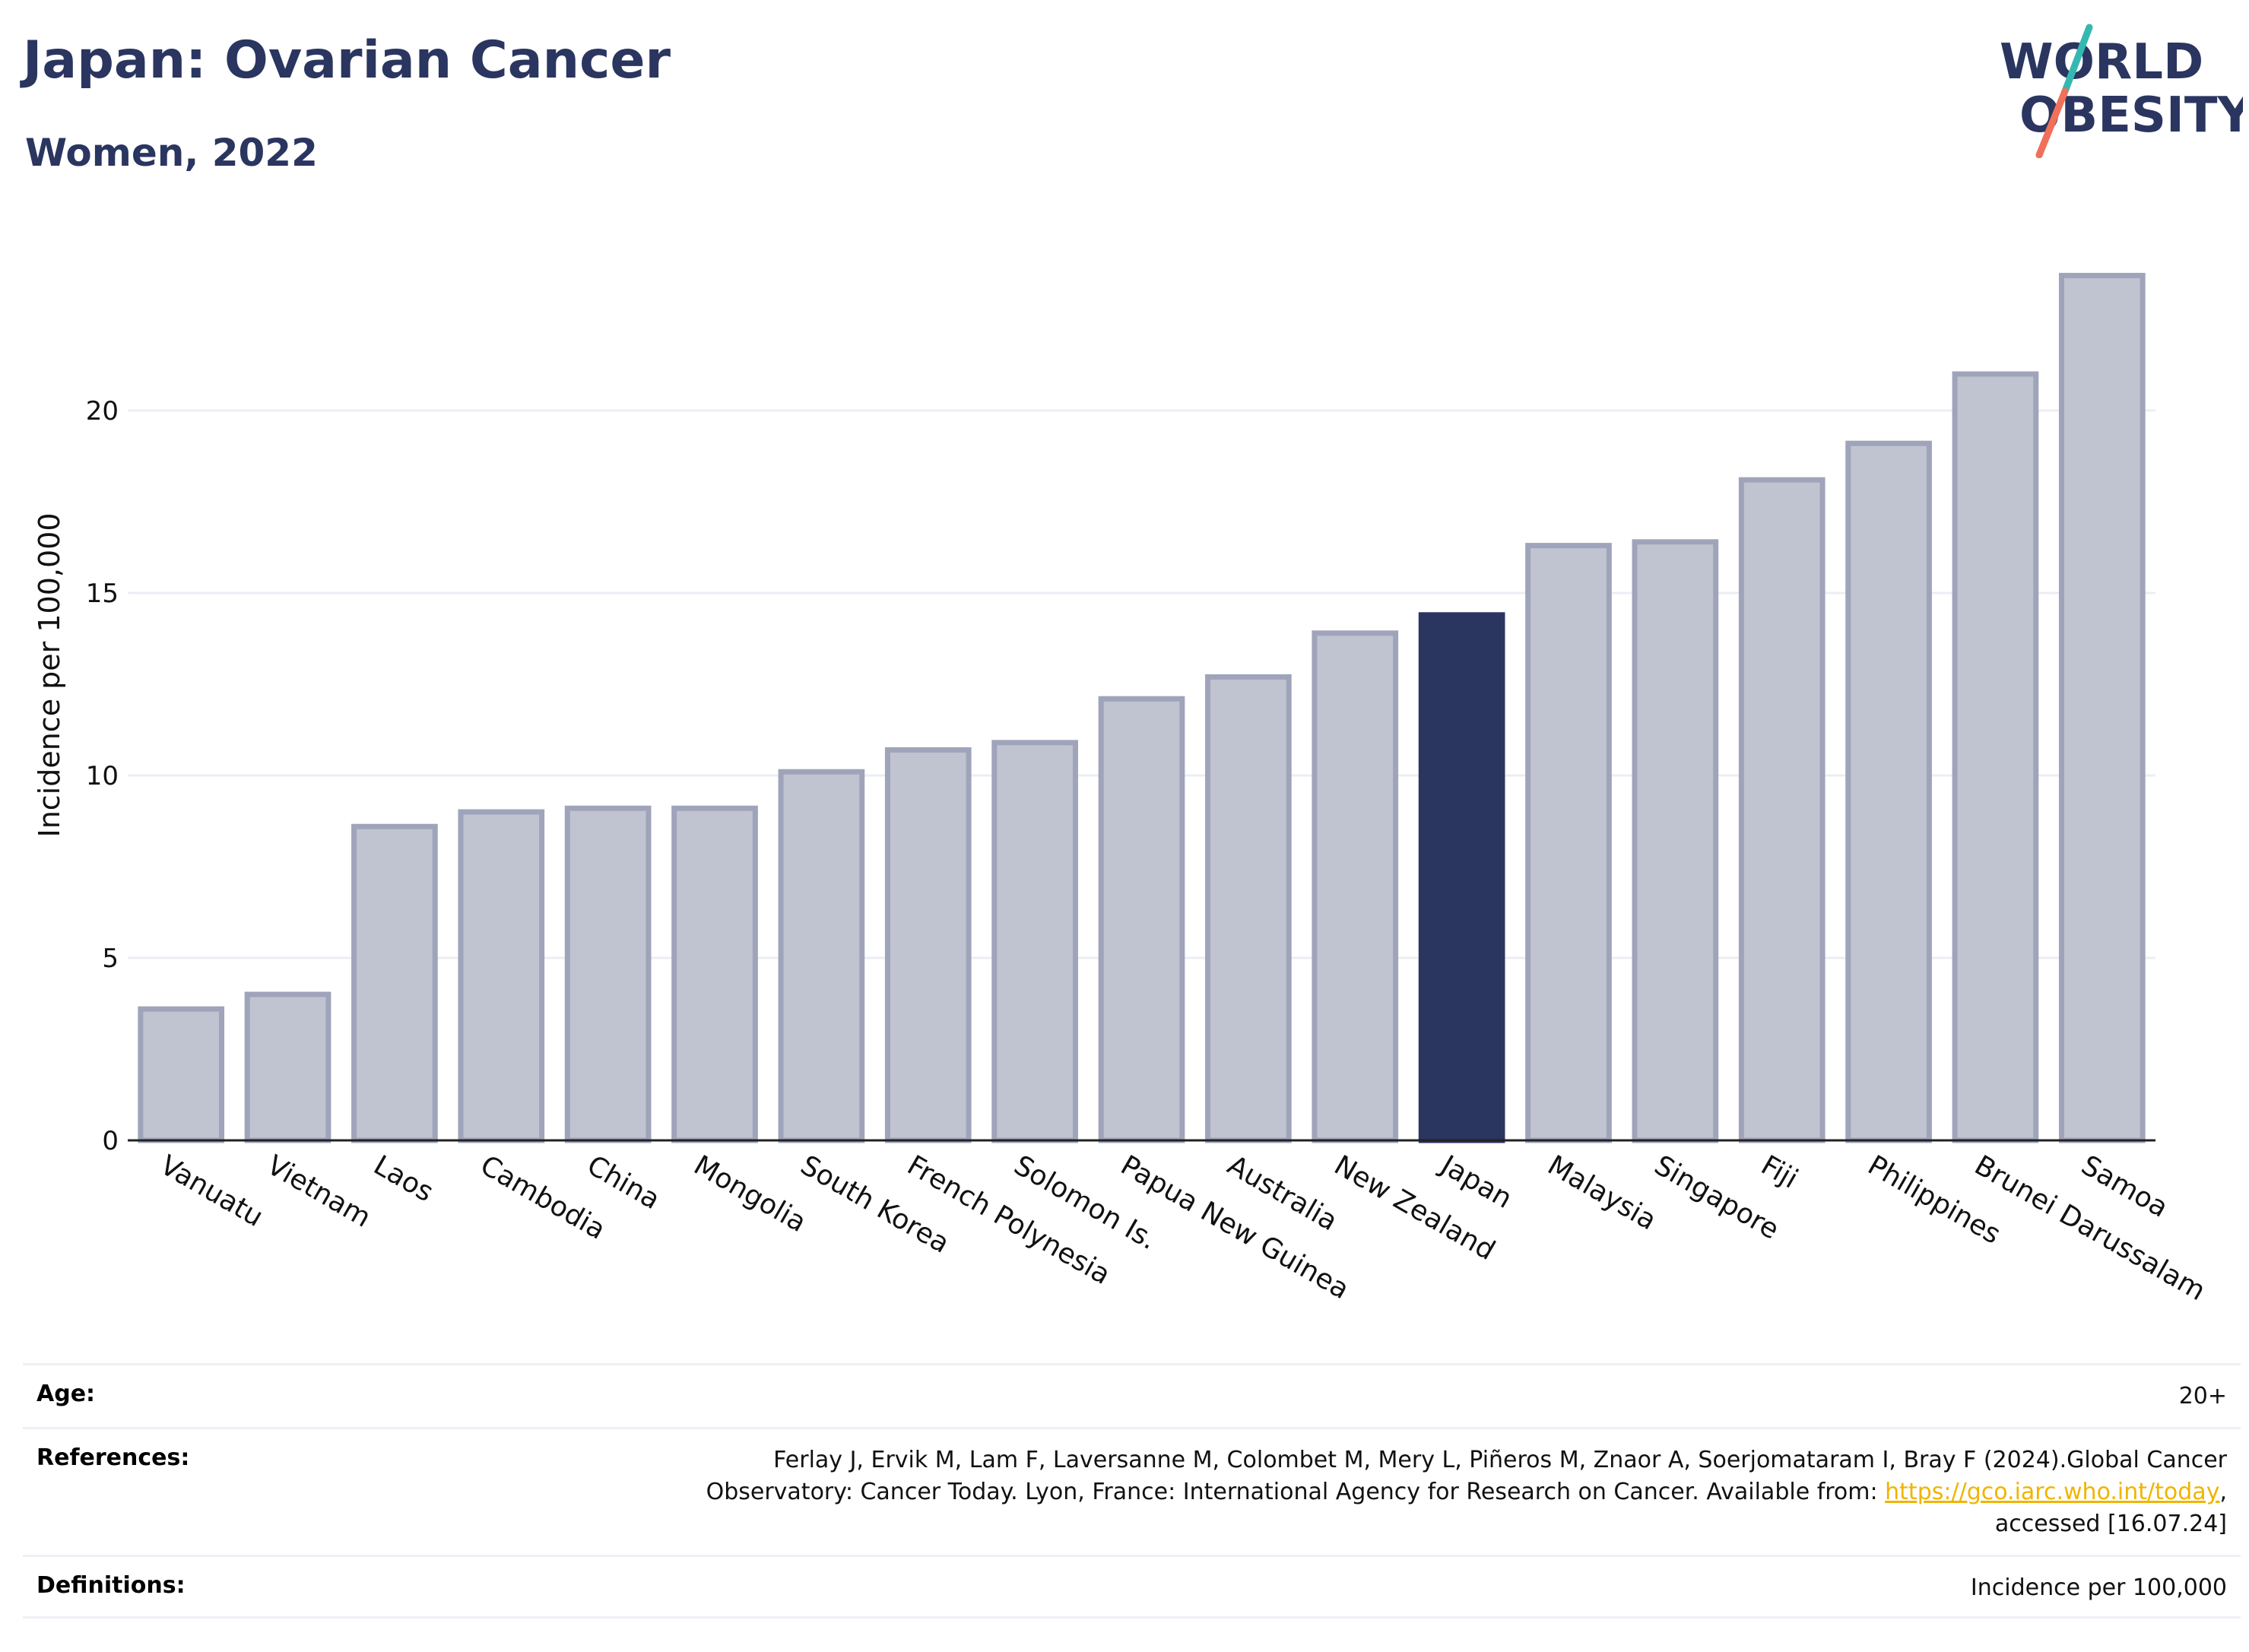  I want to click on x-tick-label: Mongolia, so click(750, 1193).